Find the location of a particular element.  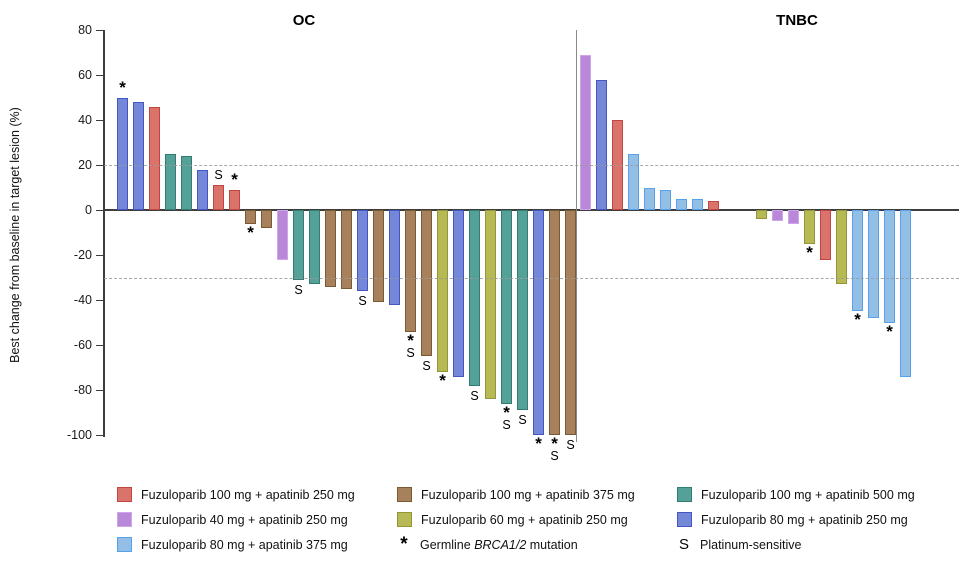

legend-label: Fuzuloparib 100 mg + apatinib 500 mg is located at coordinates (808, 494).